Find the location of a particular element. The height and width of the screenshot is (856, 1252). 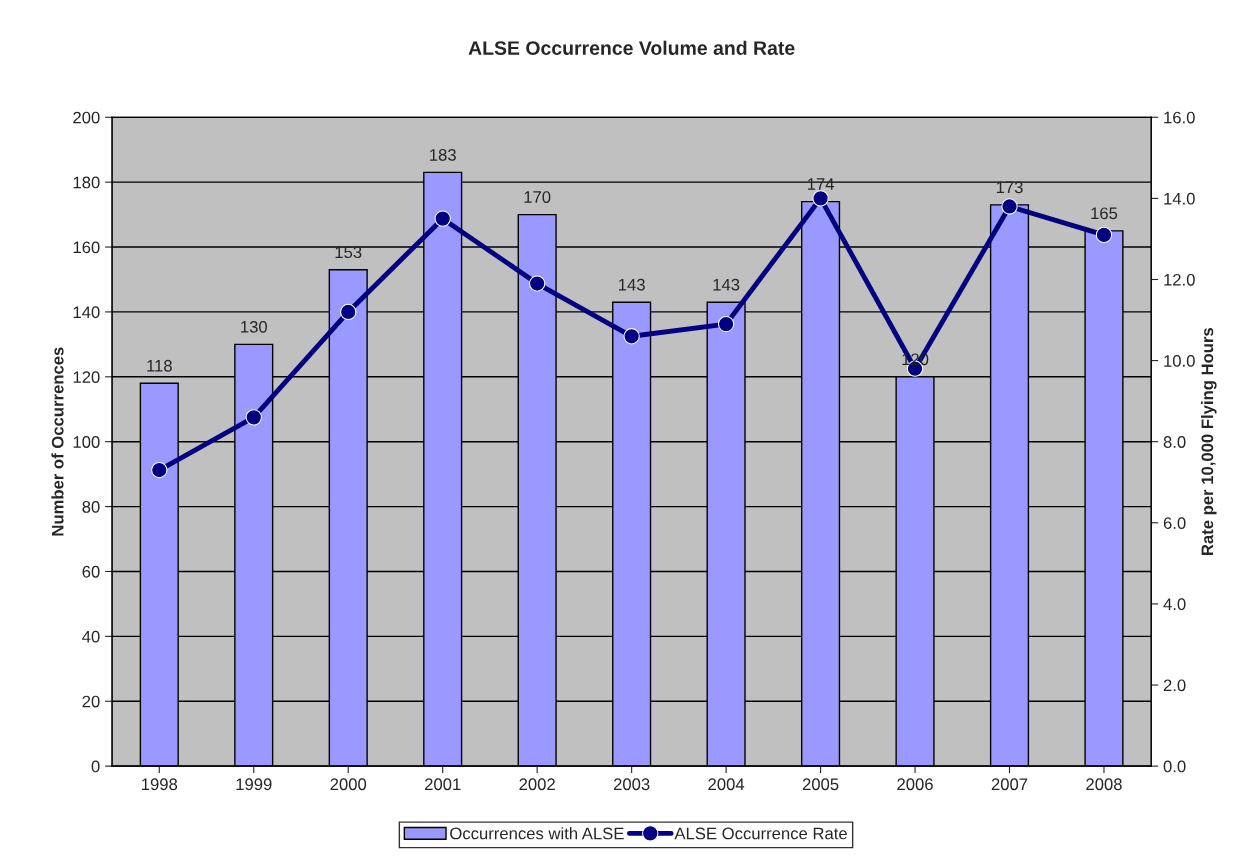

x-tick-label: 1999 is located at coordinates (254, 784).